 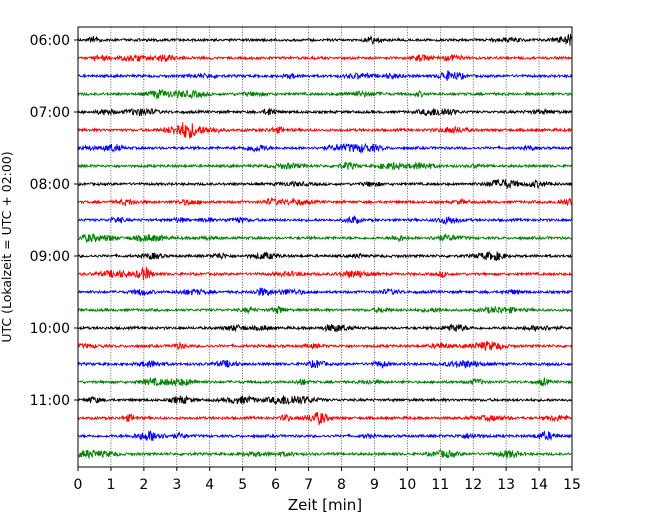 I want to click on x-axis-ticks: 0 1 2 3 4 5 6 7 8 9 10 11 12 13 14 15, so click(x=327, y=480).